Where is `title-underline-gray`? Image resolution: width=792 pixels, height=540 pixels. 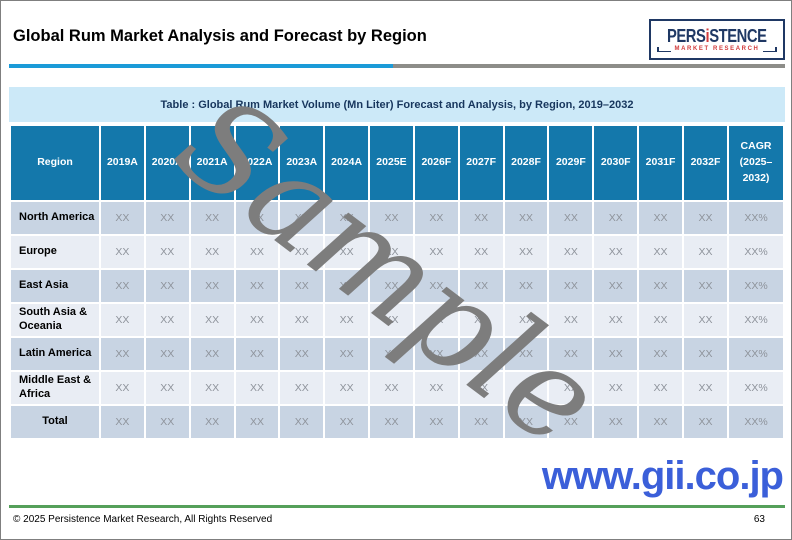
title-underline-gray is located at coordinates (589, 66).